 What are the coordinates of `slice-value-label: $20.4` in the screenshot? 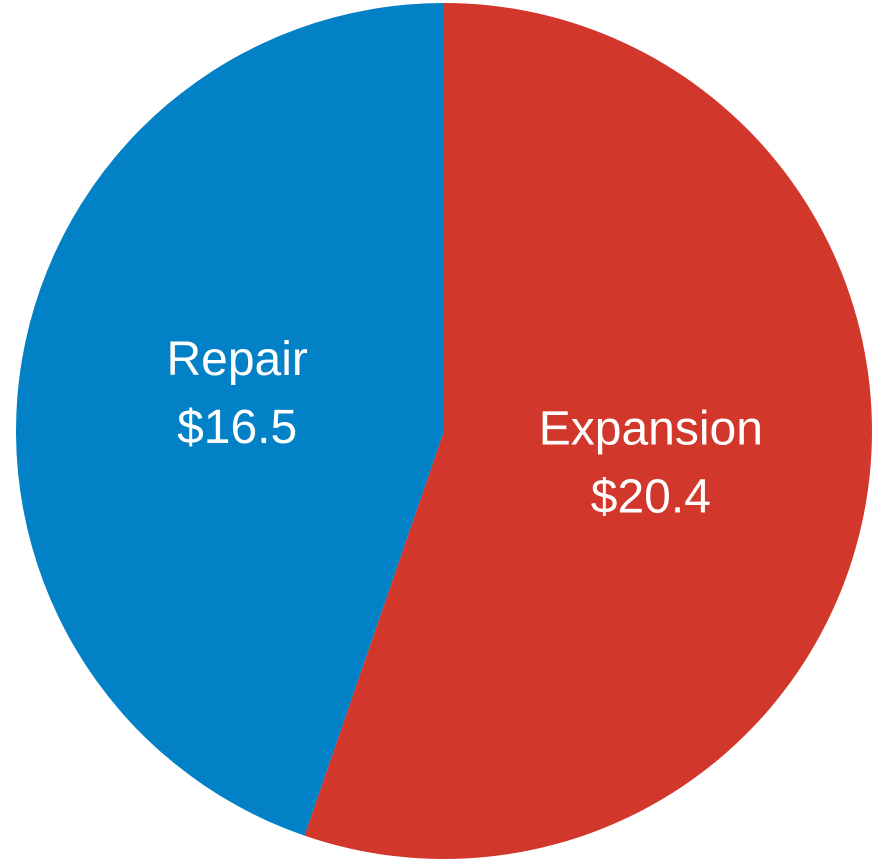 It's located at (651, 496).